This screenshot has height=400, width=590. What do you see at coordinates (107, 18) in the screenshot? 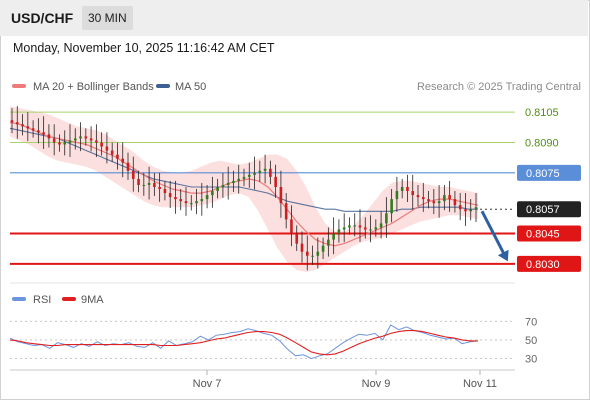
I see `timeframe-badge: 30 MIN` at bounding box center [107, 18].